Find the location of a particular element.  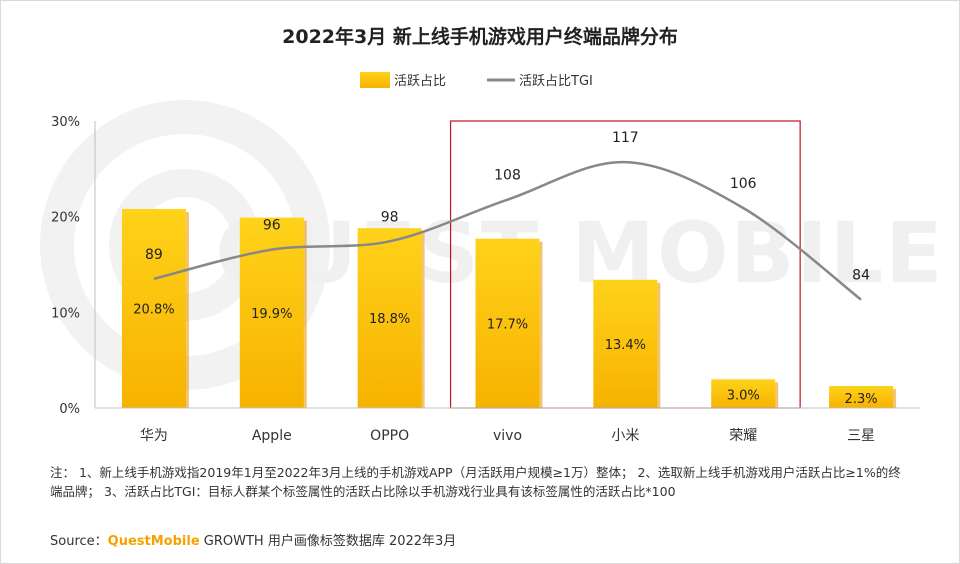

tgi-value-label: 84 is located at coordinates (861, 276).